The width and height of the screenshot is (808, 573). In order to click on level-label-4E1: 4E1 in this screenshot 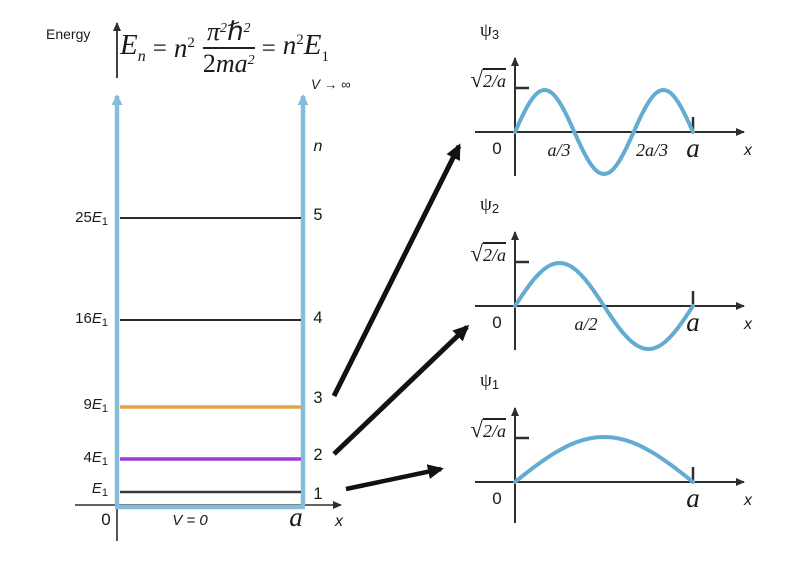, I will do `click(95, 458)`.